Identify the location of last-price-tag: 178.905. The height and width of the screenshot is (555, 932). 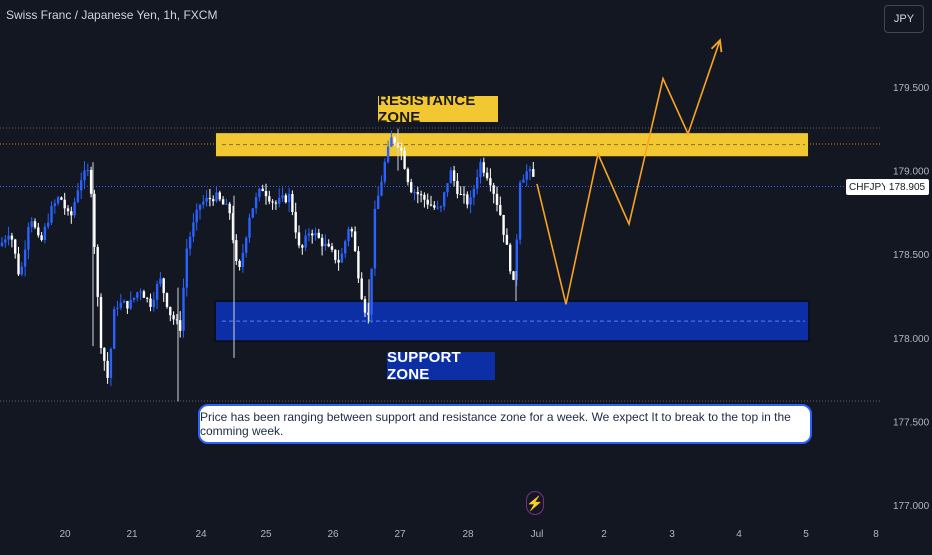
(907, 187).